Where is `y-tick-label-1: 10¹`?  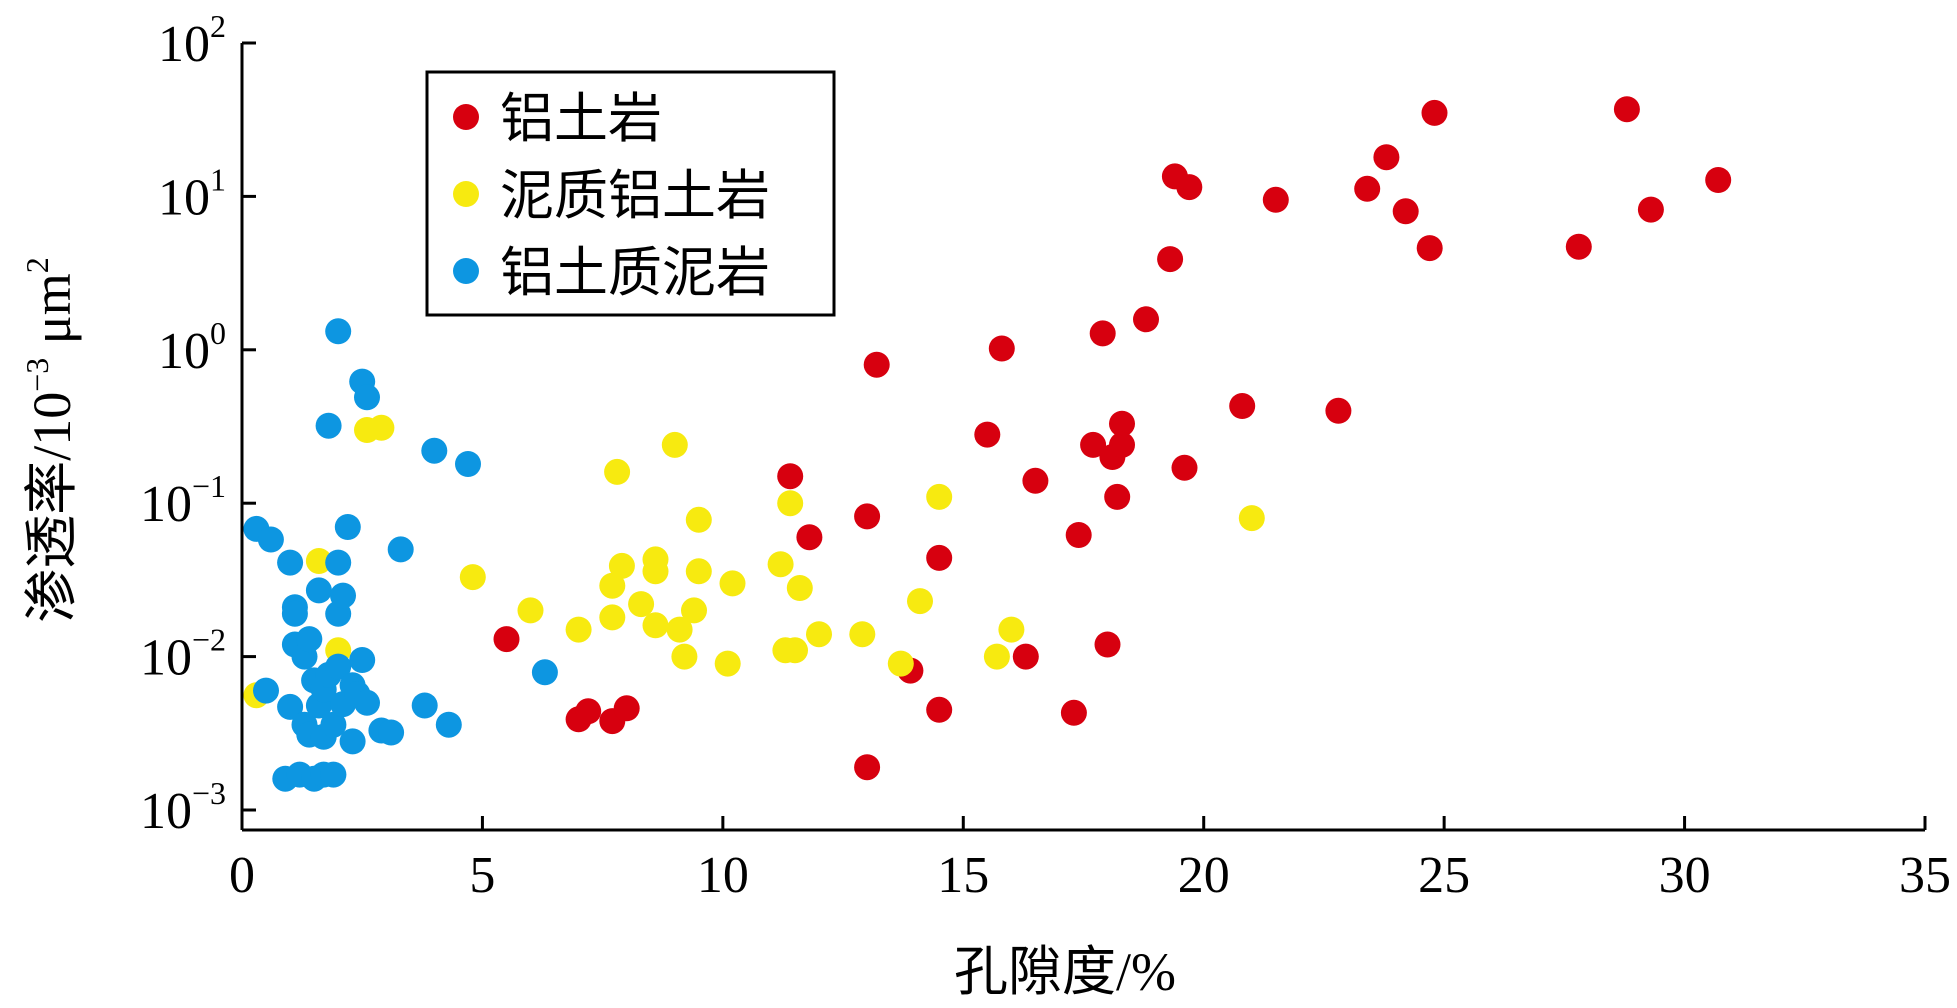 y-tick-label-1: 10¹ is located at coordinates (192, 193).